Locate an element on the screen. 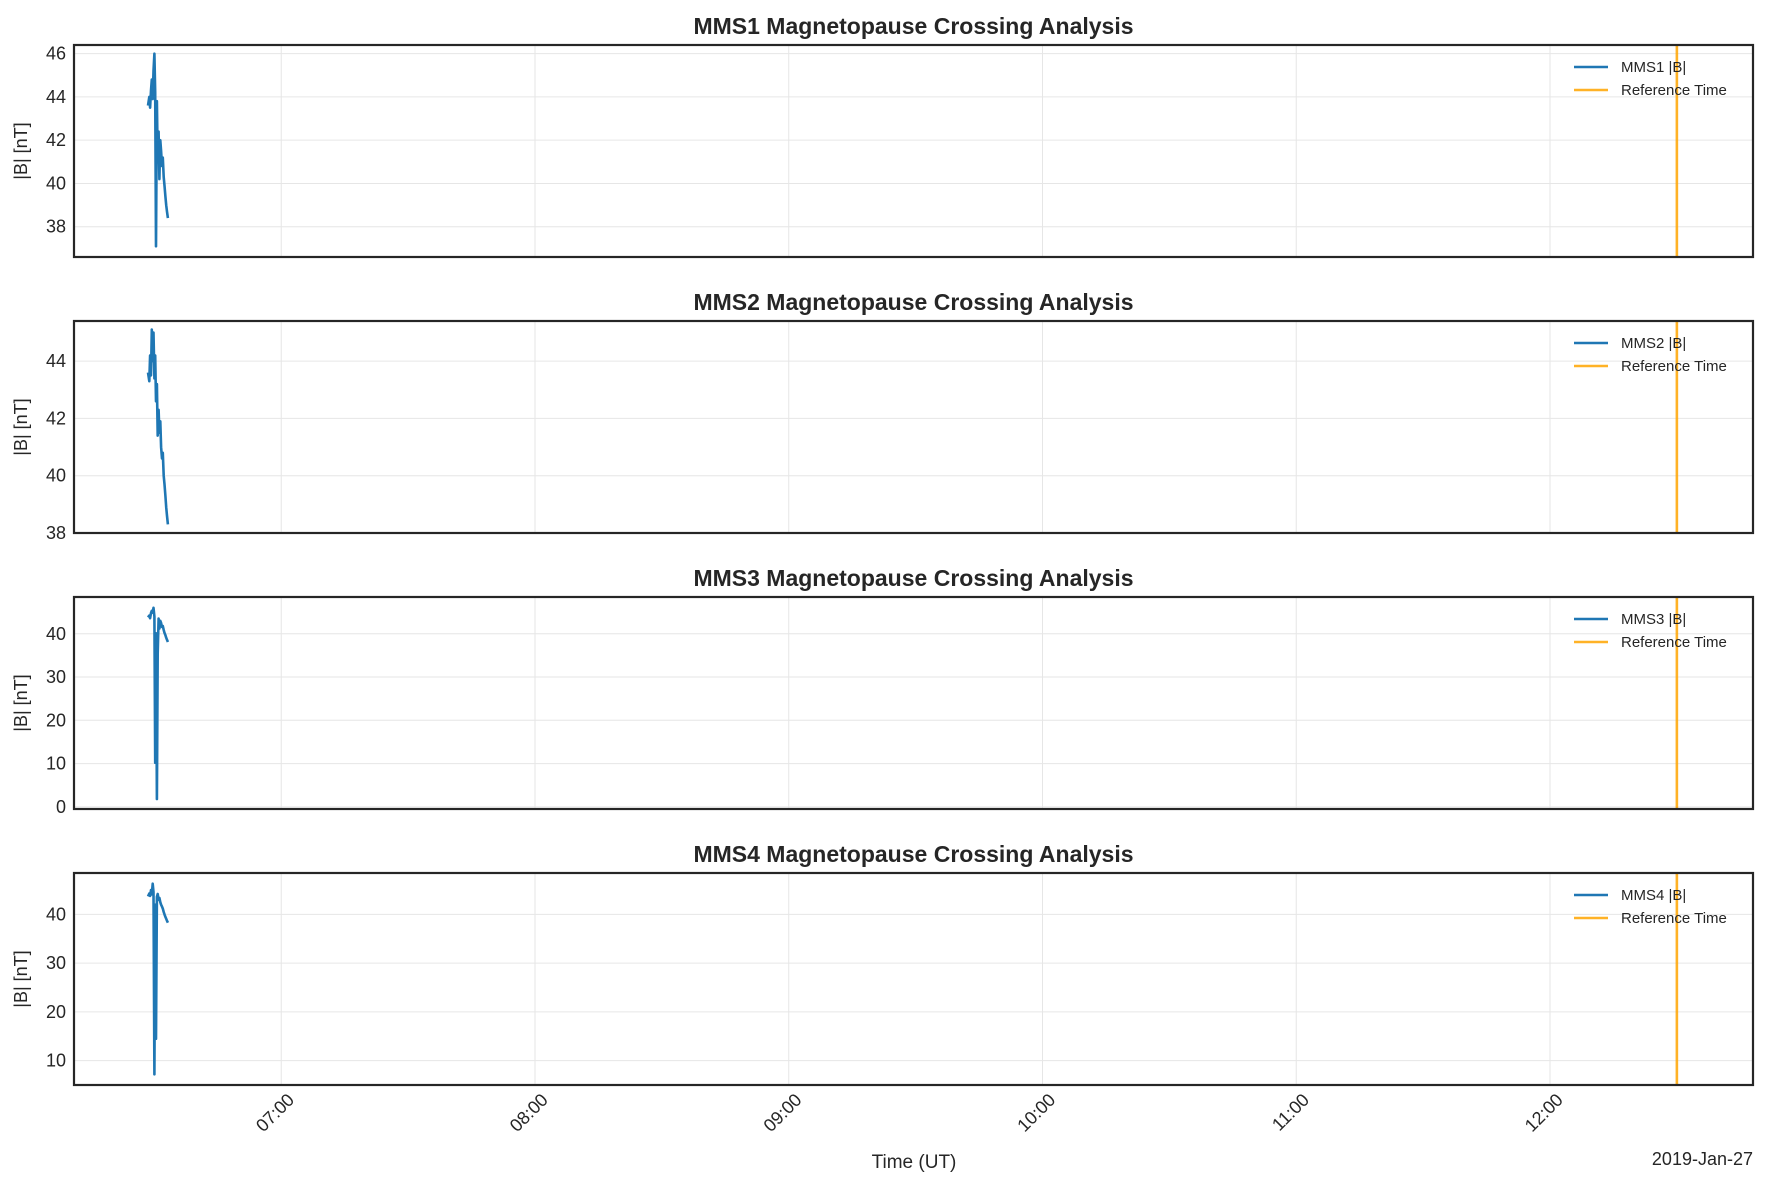 The image size is (1768, 1184). mms2-b-series-line is located at coordinates (158, 426).